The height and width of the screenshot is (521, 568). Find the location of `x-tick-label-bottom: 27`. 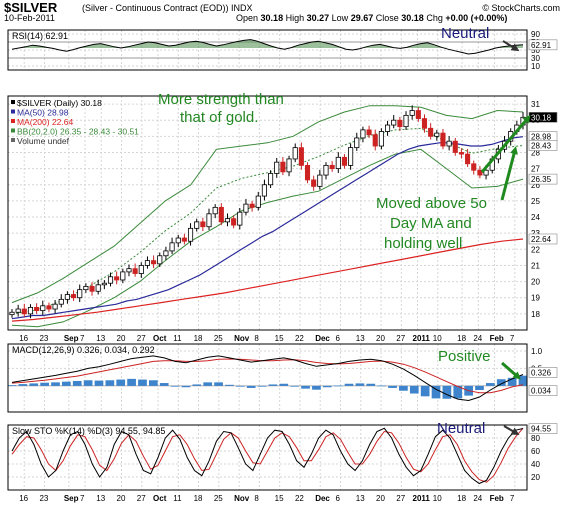

x-tick-label-bottom: 27 is located at coordinates (400, 498).